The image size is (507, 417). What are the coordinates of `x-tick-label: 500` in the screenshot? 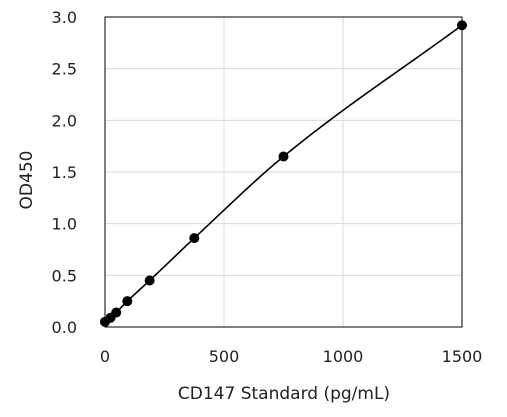 It's located at (224, 356).